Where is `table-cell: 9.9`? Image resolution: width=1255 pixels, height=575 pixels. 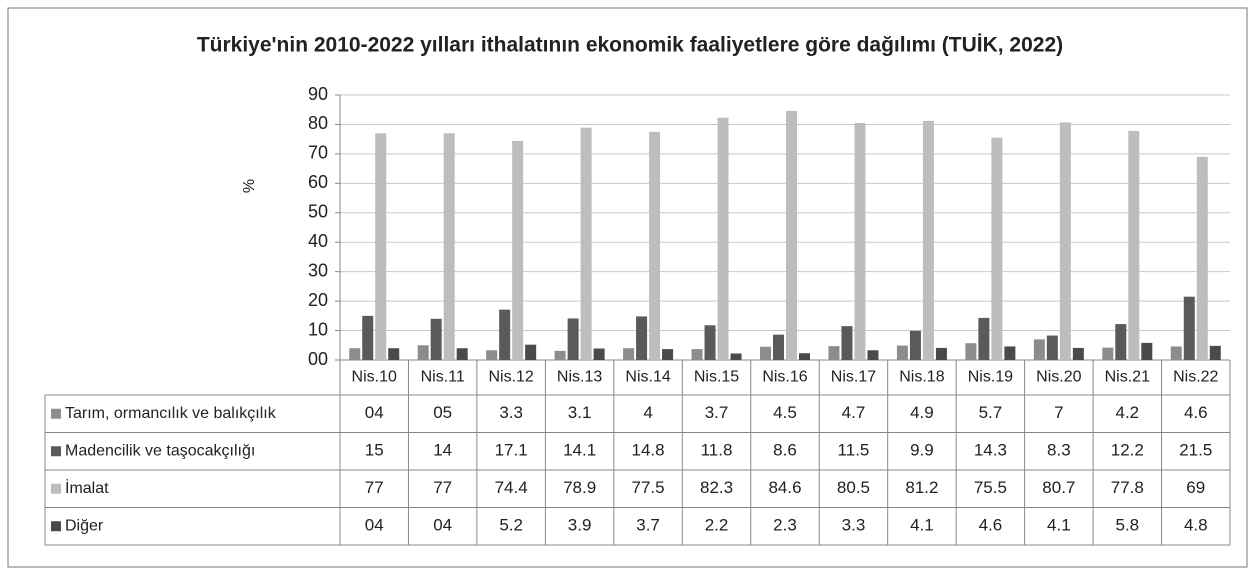 table-cell: 9.9 is located at coordinates (922, 450).